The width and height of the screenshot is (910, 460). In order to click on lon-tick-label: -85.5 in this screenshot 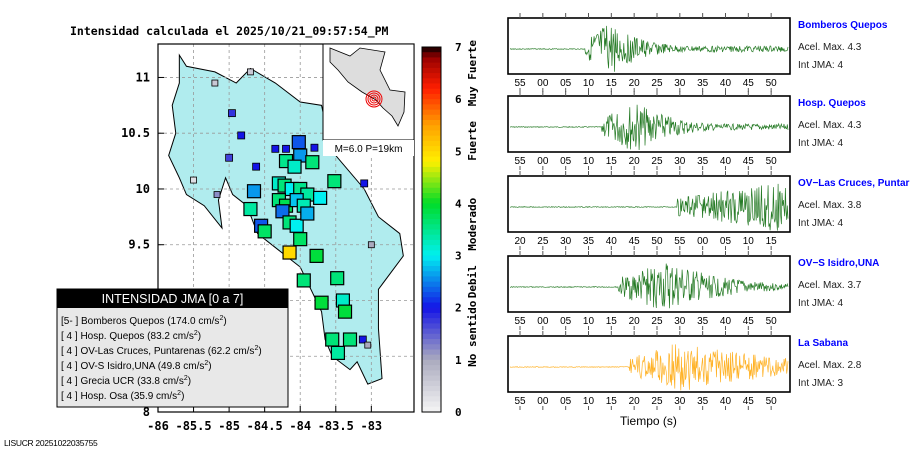, I will do `click(193, 426)`.